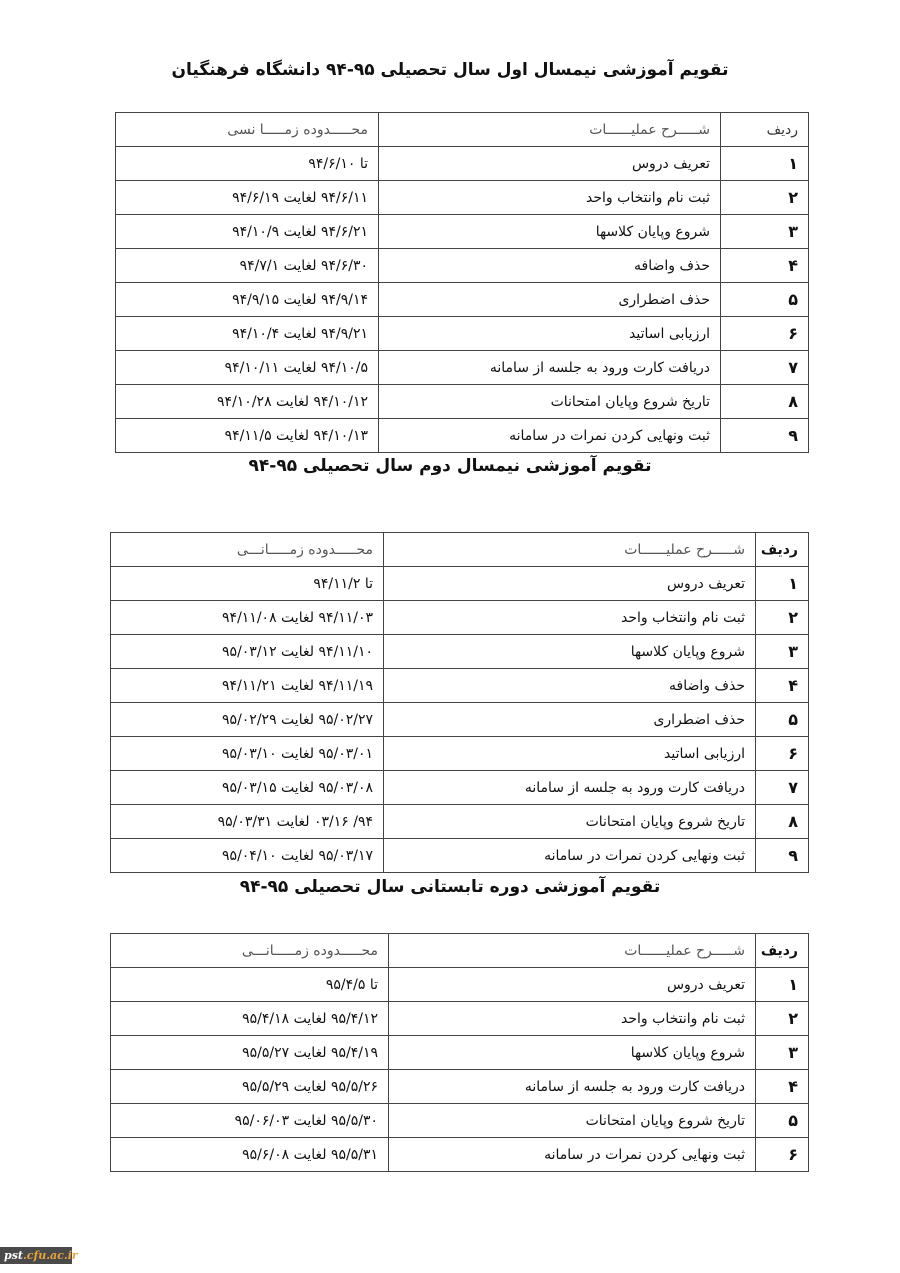 The height and width of the screenshot is (1273, 900). What do you see at coordinates (247, 651) in the screenshot?
I see `cell-date: ۹۴/۱۱/۱۰ لغایت ۹۵/۰۳/۱۲` at bounding box center [247, 651].